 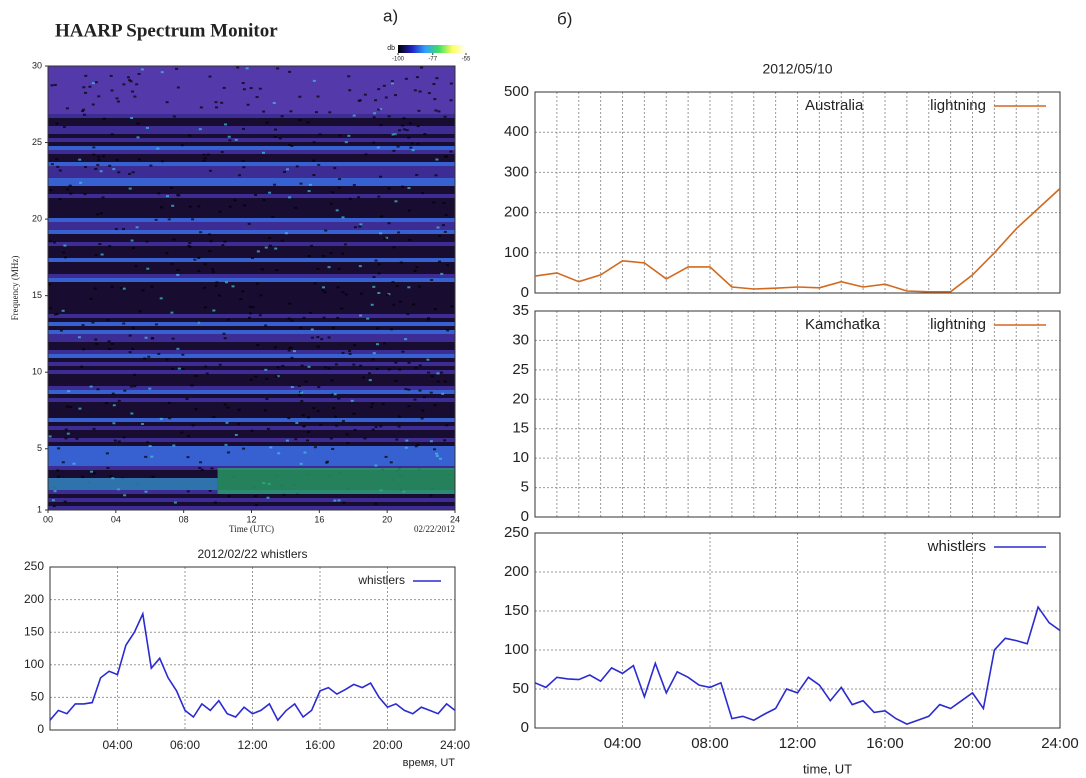 I want to click on x-tick-label: 16:00, so click(x=320, y=745).